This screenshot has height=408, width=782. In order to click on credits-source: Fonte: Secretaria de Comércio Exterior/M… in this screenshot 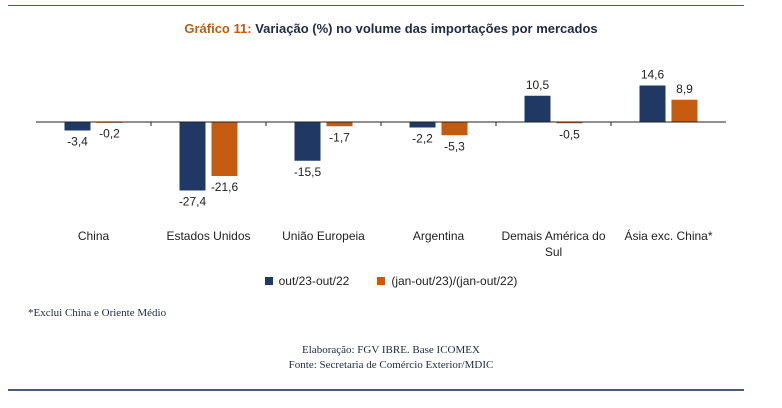, I will do `click(391, 365)`.